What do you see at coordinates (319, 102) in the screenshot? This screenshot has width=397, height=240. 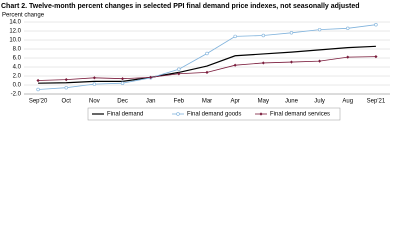 I see `x-tick-label: July` at bounding box center [319, 102].